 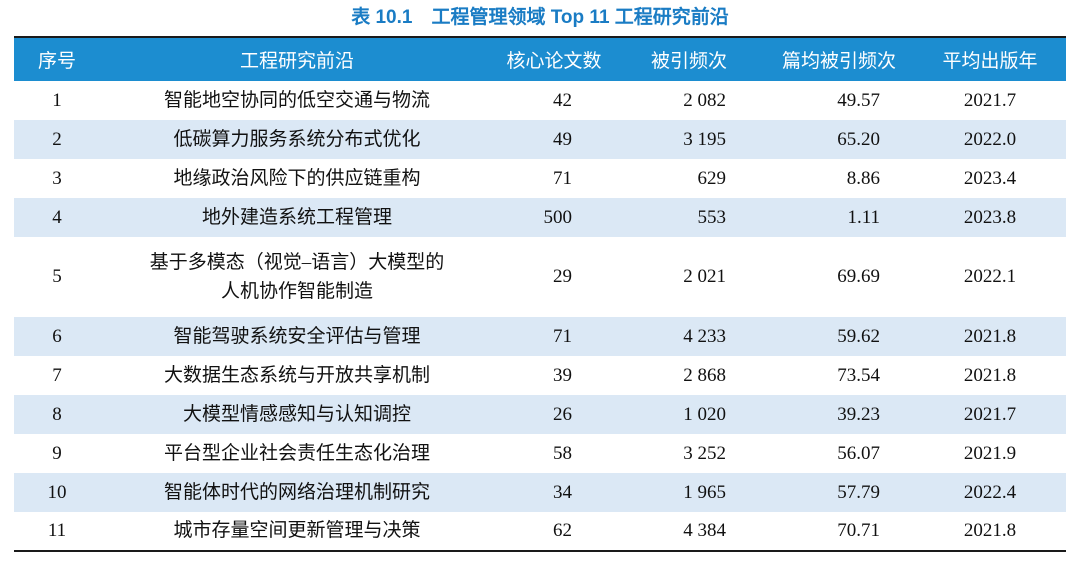 What do you see at coordinates (562, 139) in the screenshot?
I see `core-papers-cell: 49` at bounding box center [562, 139].